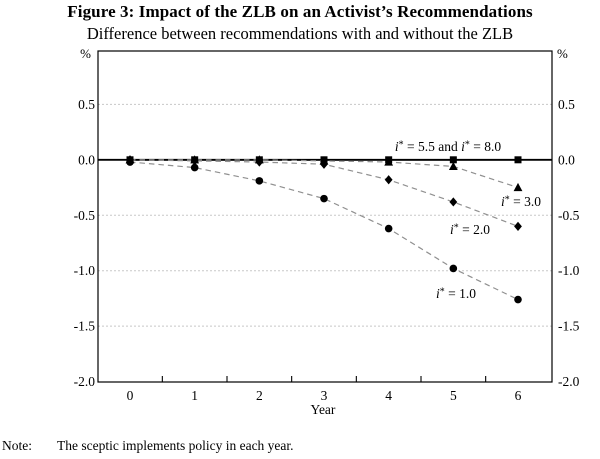  What do you see at coordinates (569, 270) in the screenshot?
I see `y-axis-label-right: -1.0` at bounding box center [569, 270].